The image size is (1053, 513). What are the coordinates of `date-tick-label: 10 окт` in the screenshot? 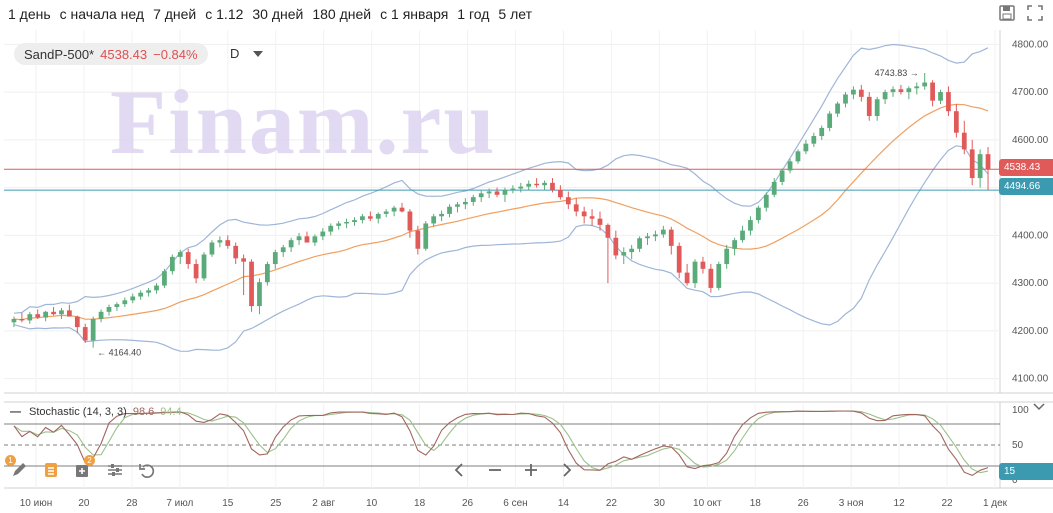 It's located at (707, 503).